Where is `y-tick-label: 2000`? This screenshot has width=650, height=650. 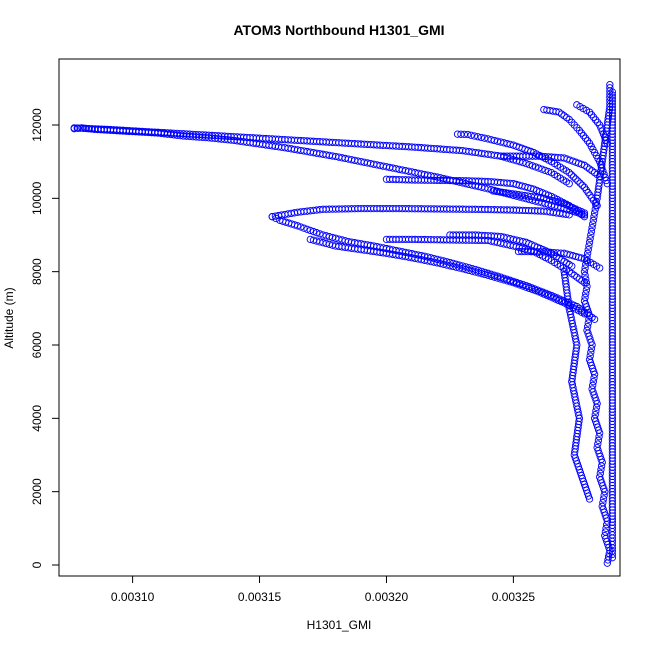
y-tick-label: 2000 is located at coordinates (37, 491).